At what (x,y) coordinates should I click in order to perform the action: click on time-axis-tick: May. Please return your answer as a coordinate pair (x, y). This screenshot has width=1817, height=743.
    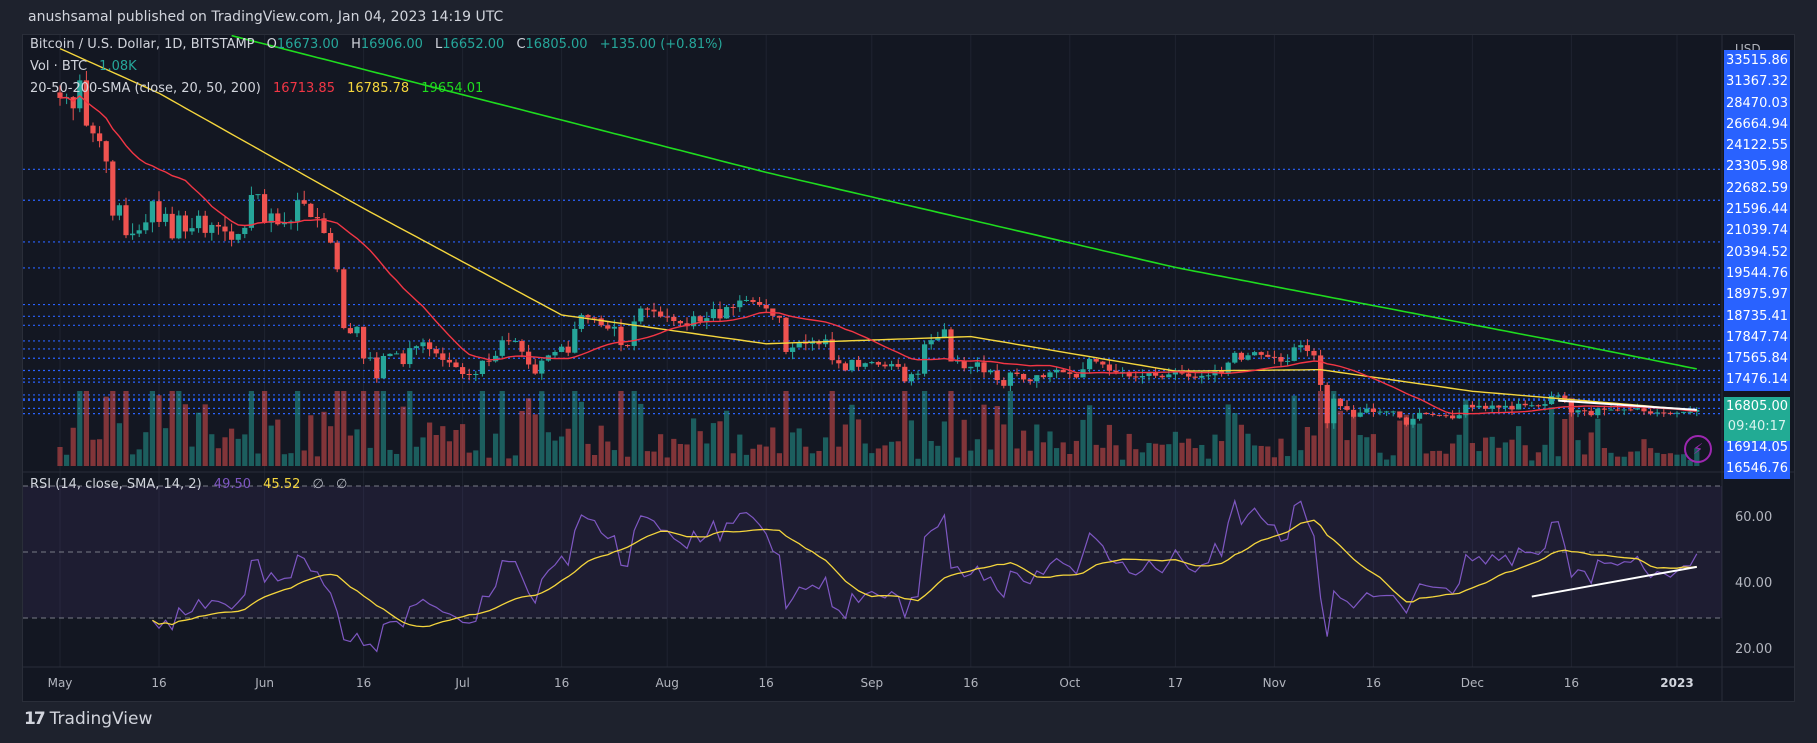
    Looking at the image, I should click on (60, 683).